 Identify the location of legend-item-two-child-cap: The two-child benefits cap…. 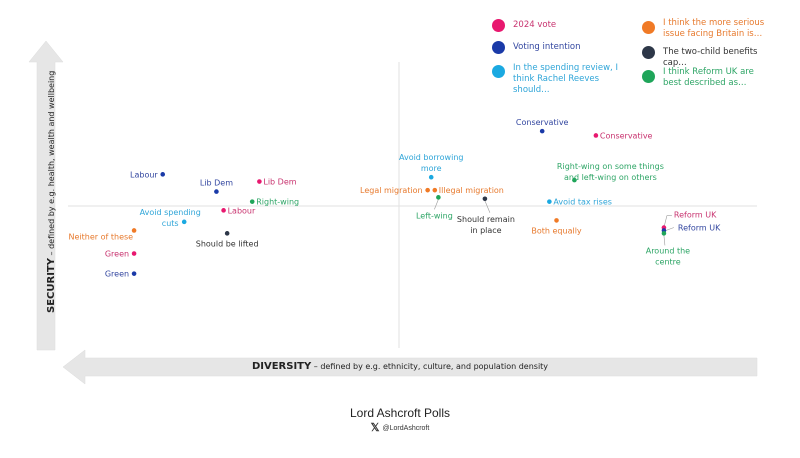
(712, 57).